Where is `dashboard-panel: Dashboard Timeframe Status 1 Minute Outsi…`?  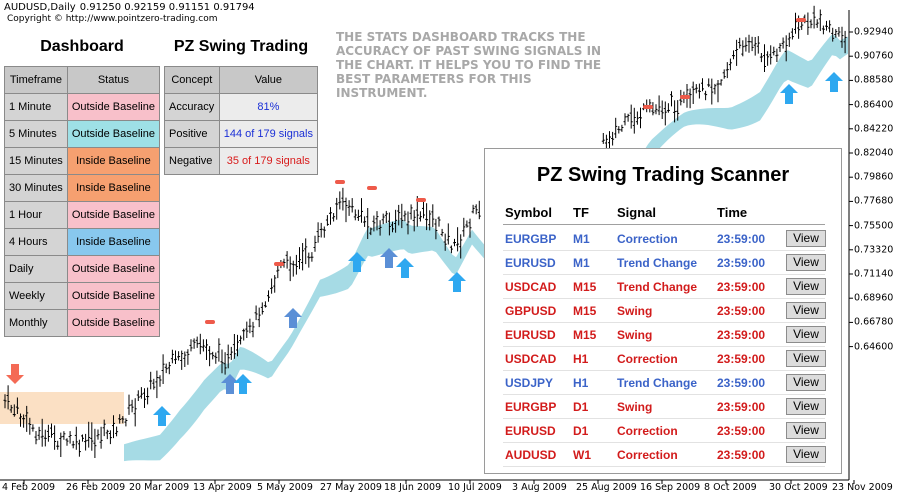 dashboard-panel: Dashboard Timeframe Status 1 Minute Outsi… is located at coordinates (82, 183).